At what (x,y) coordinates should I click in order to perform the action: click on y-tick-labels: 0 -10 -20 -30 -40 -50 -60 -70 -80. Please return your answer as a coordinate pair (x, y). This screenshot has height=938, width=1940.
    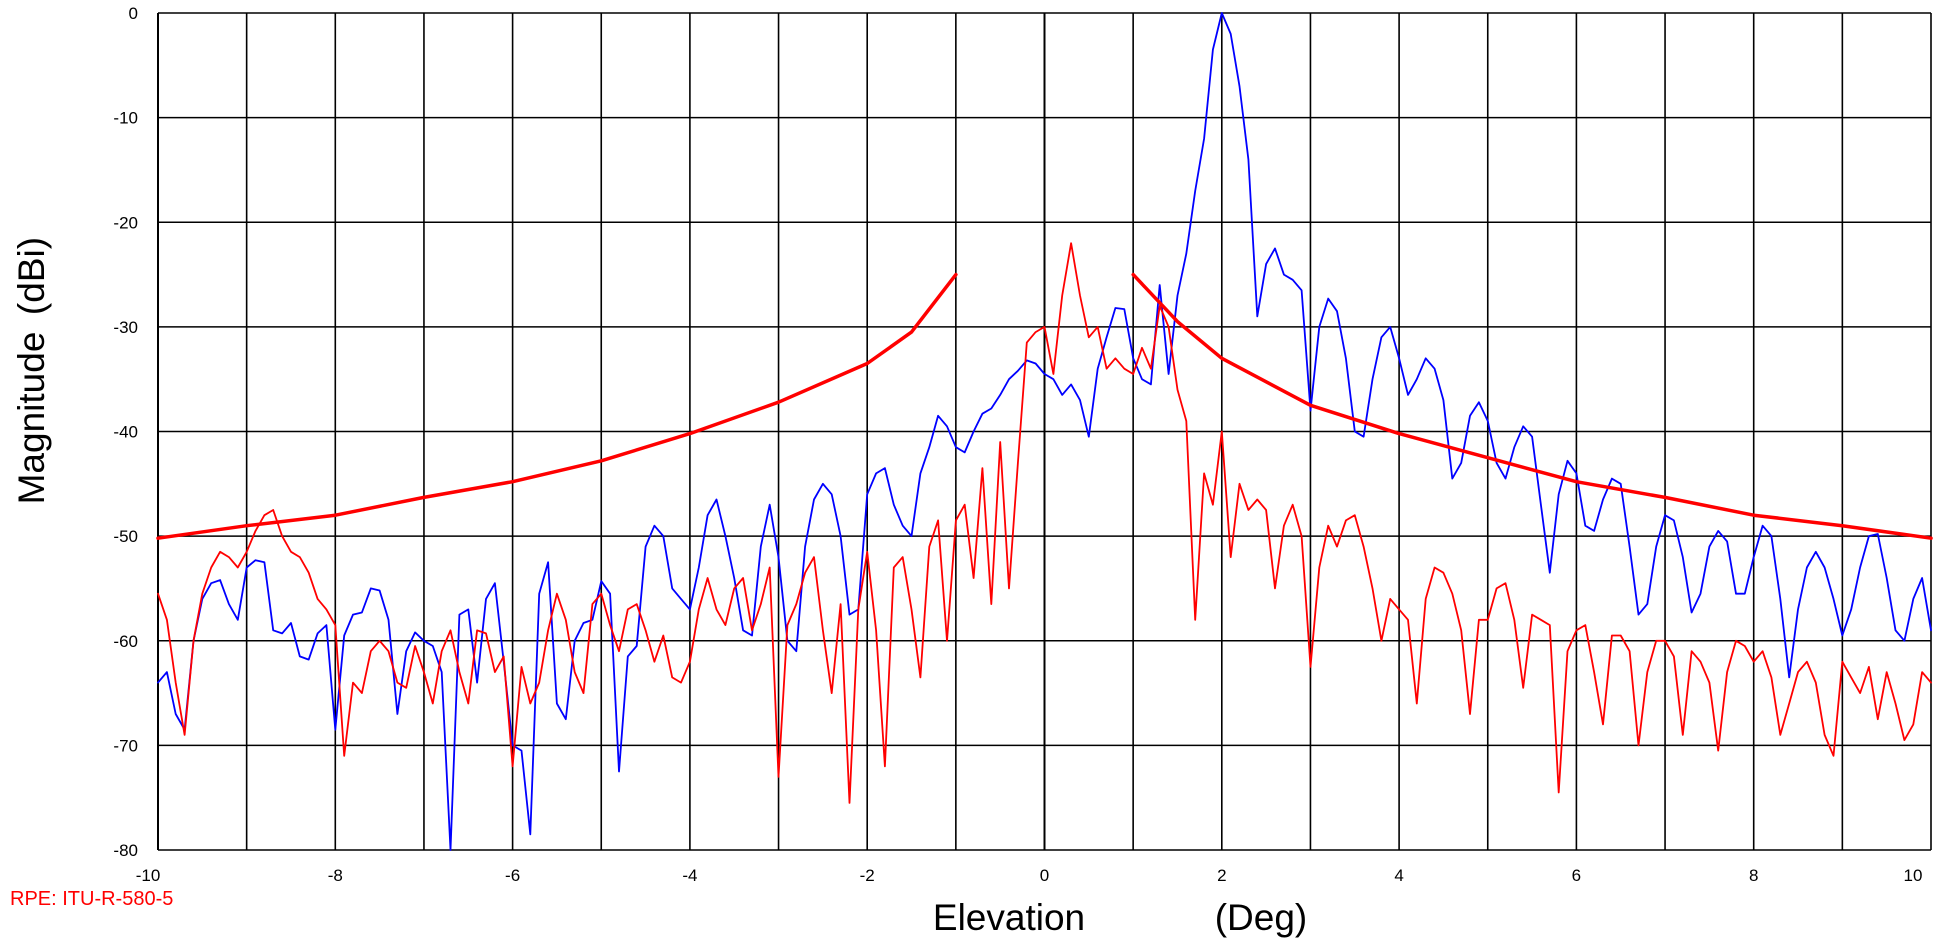
    Looking at the image, I should click on (125, 432).